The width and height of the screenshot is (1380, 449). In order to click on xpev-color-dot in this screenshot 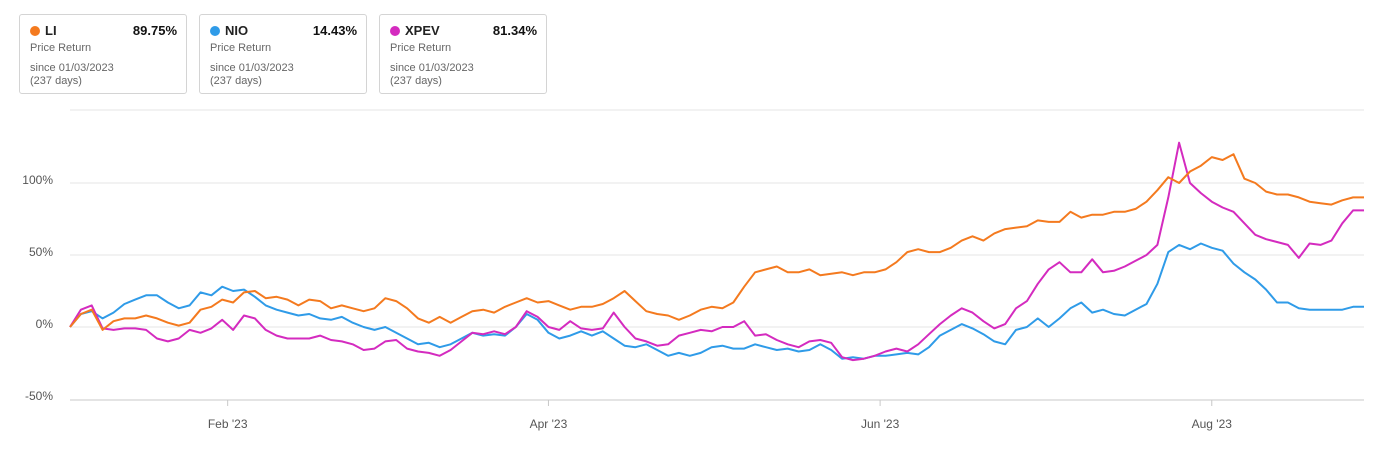, I will do `click(395, 31)`.